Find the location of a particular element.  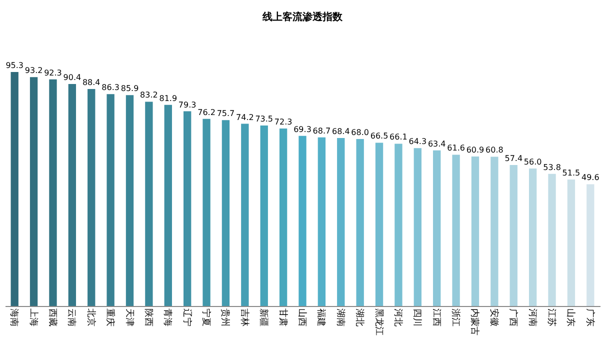

data-label: 79.3 is located at coordinates (187, 105).